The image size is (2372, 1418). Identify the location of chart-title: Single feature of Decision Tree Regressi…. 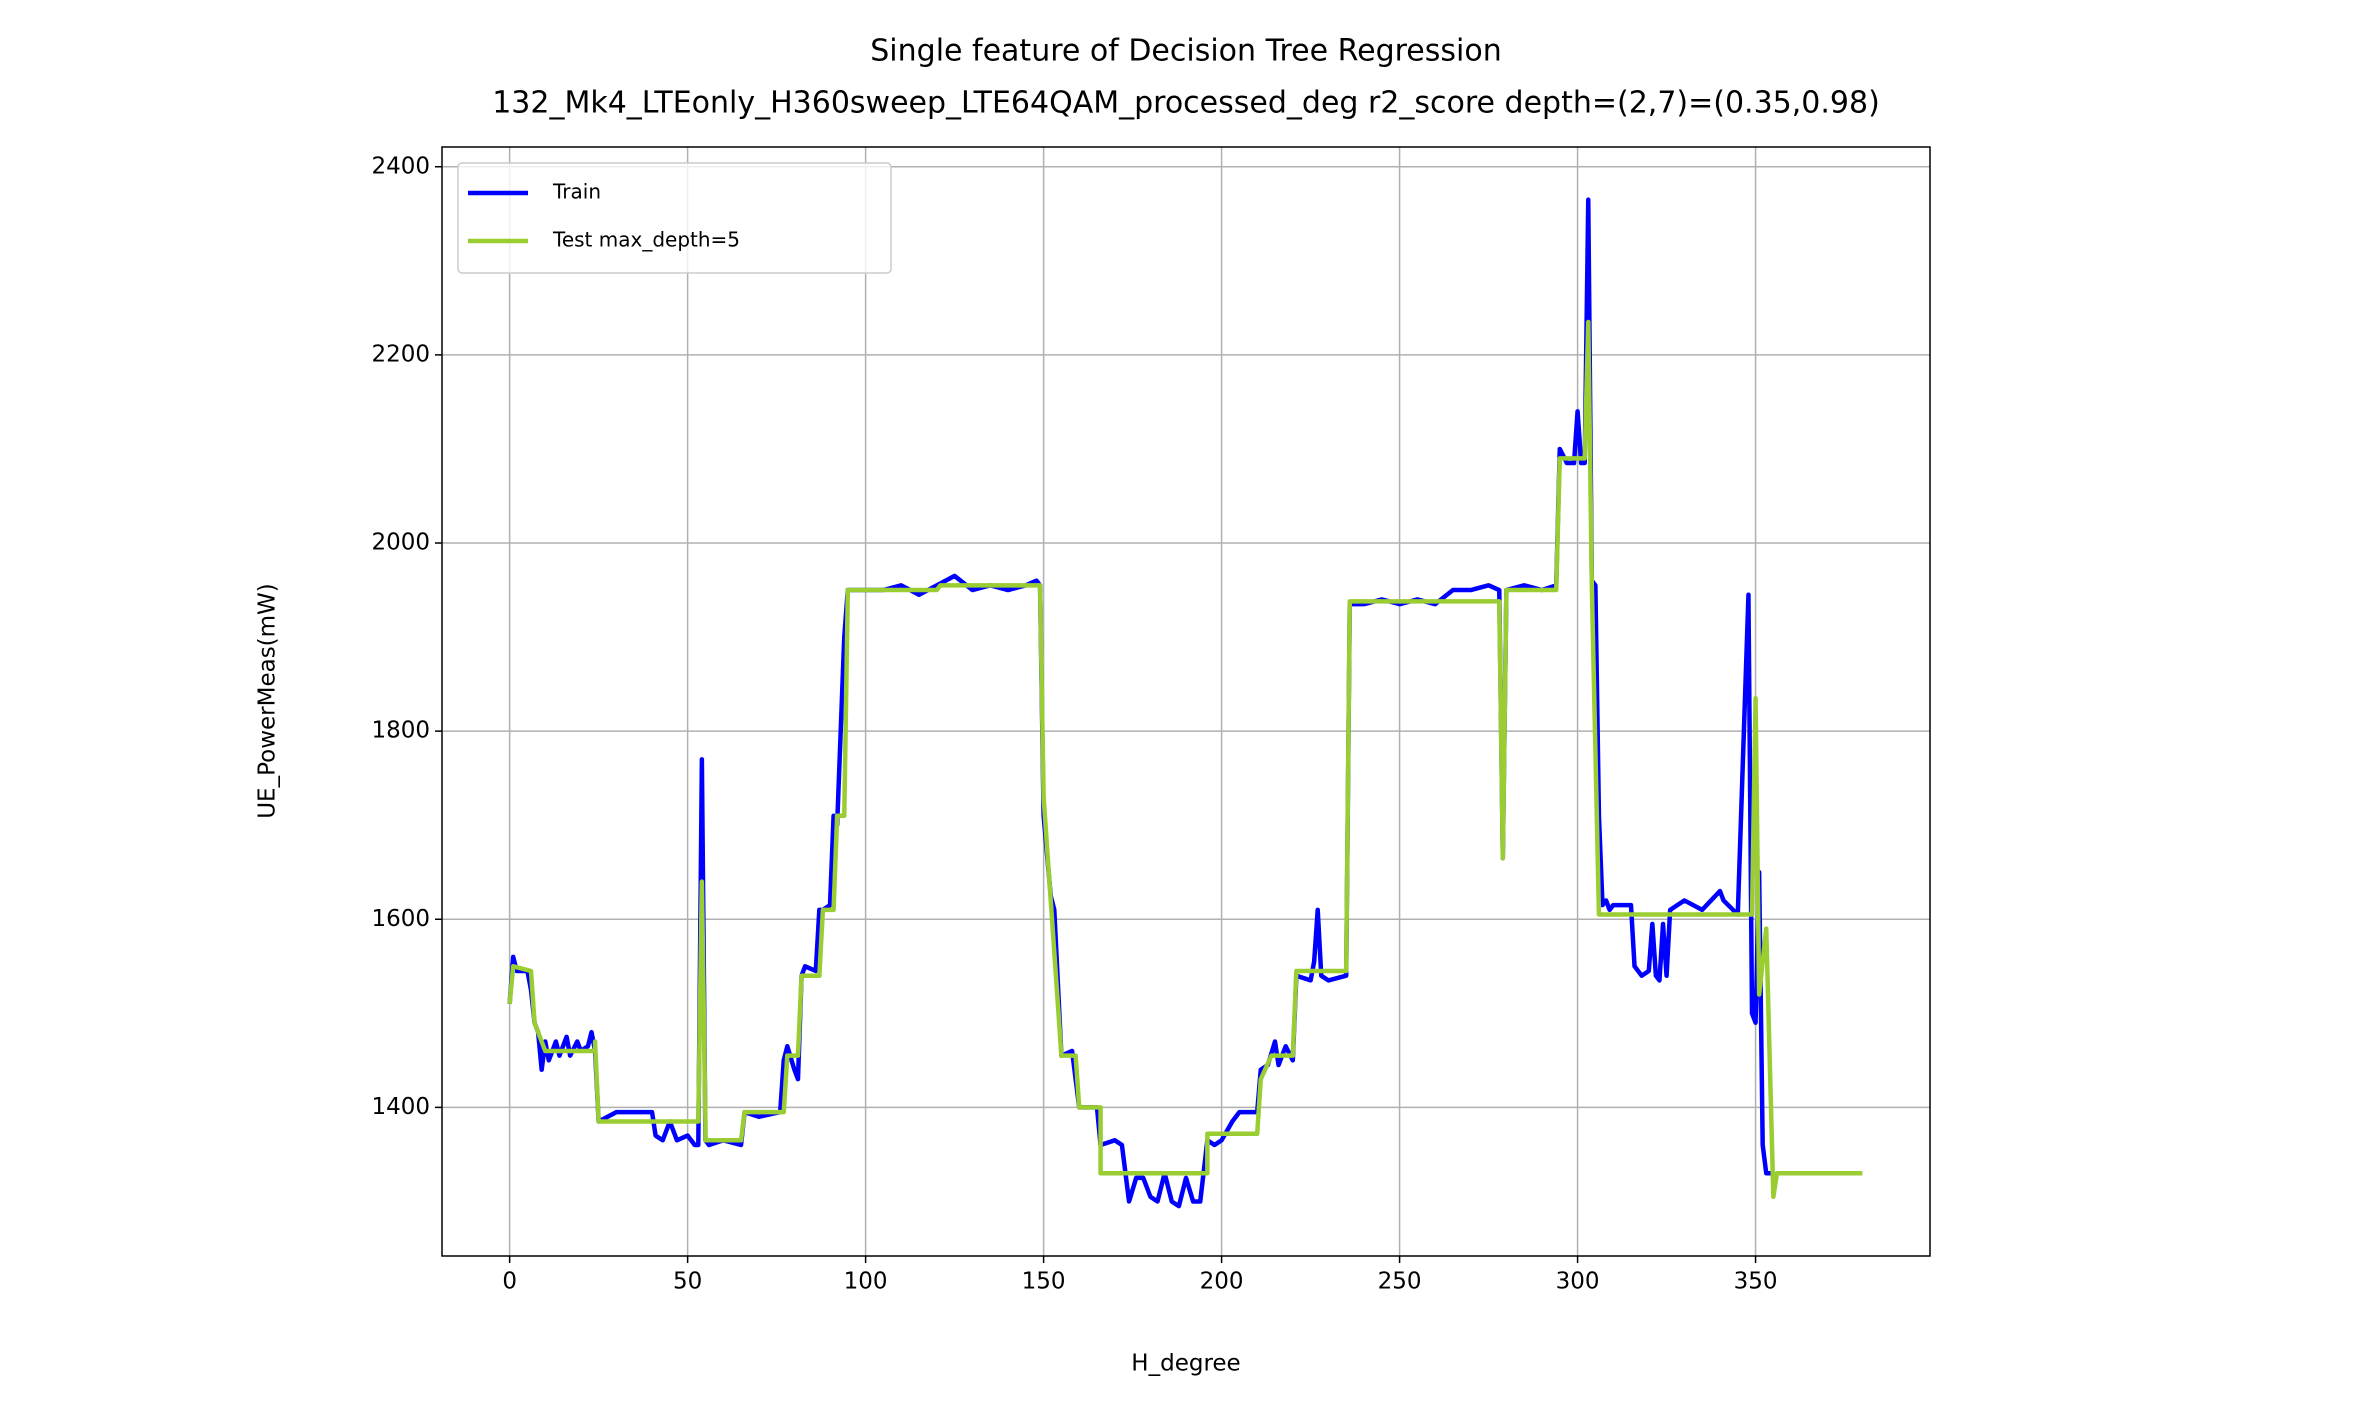
(1185, 51).